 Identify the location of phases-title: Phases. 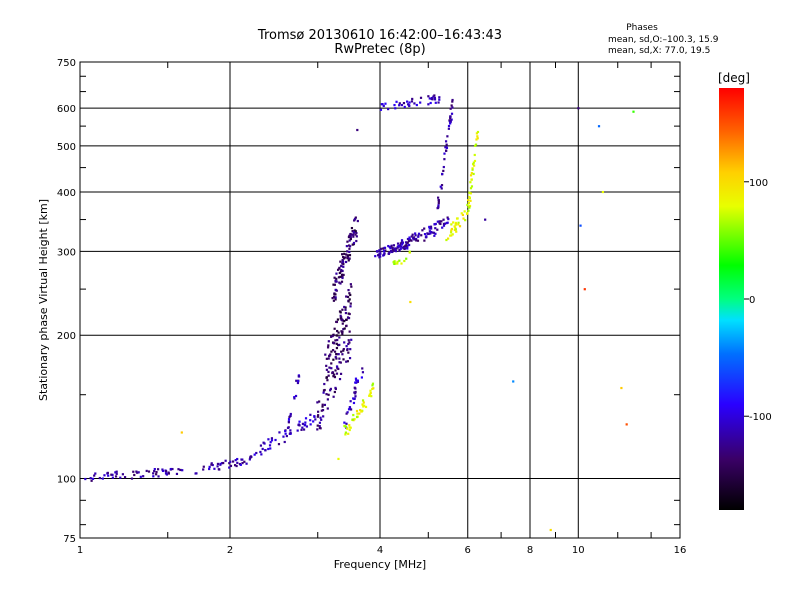
(642, 28).